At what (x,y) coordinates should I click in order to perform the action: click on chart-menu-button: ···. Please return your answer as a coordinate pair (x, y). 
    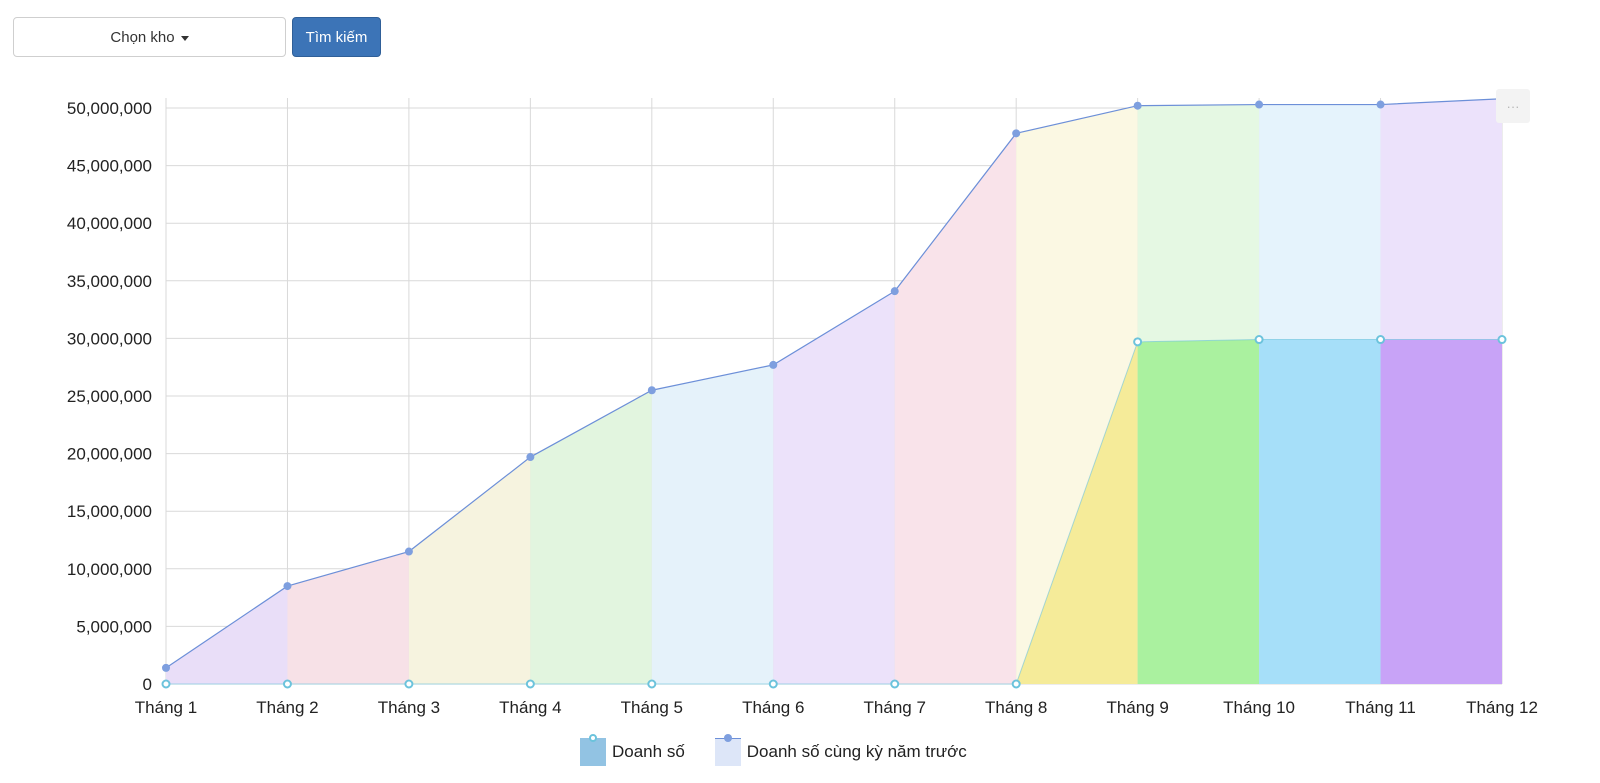
    Looking at the image, I should click on (1513, 106).